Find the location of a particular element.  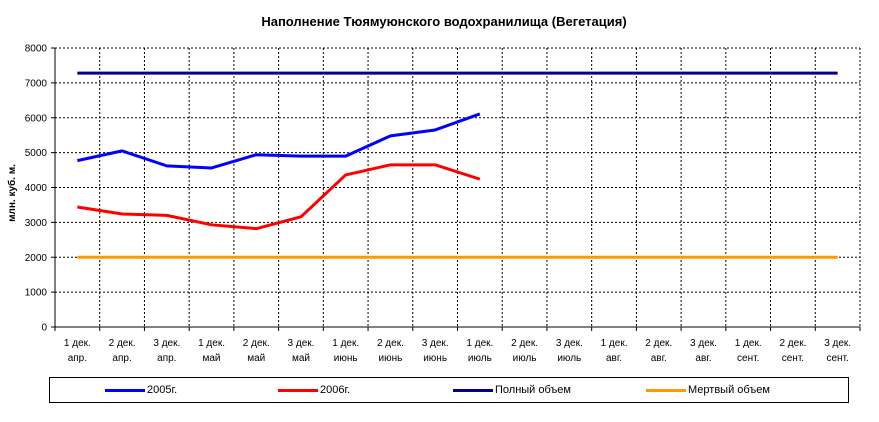

y-tick-label: 6000 is located at coordinates (36, 118).